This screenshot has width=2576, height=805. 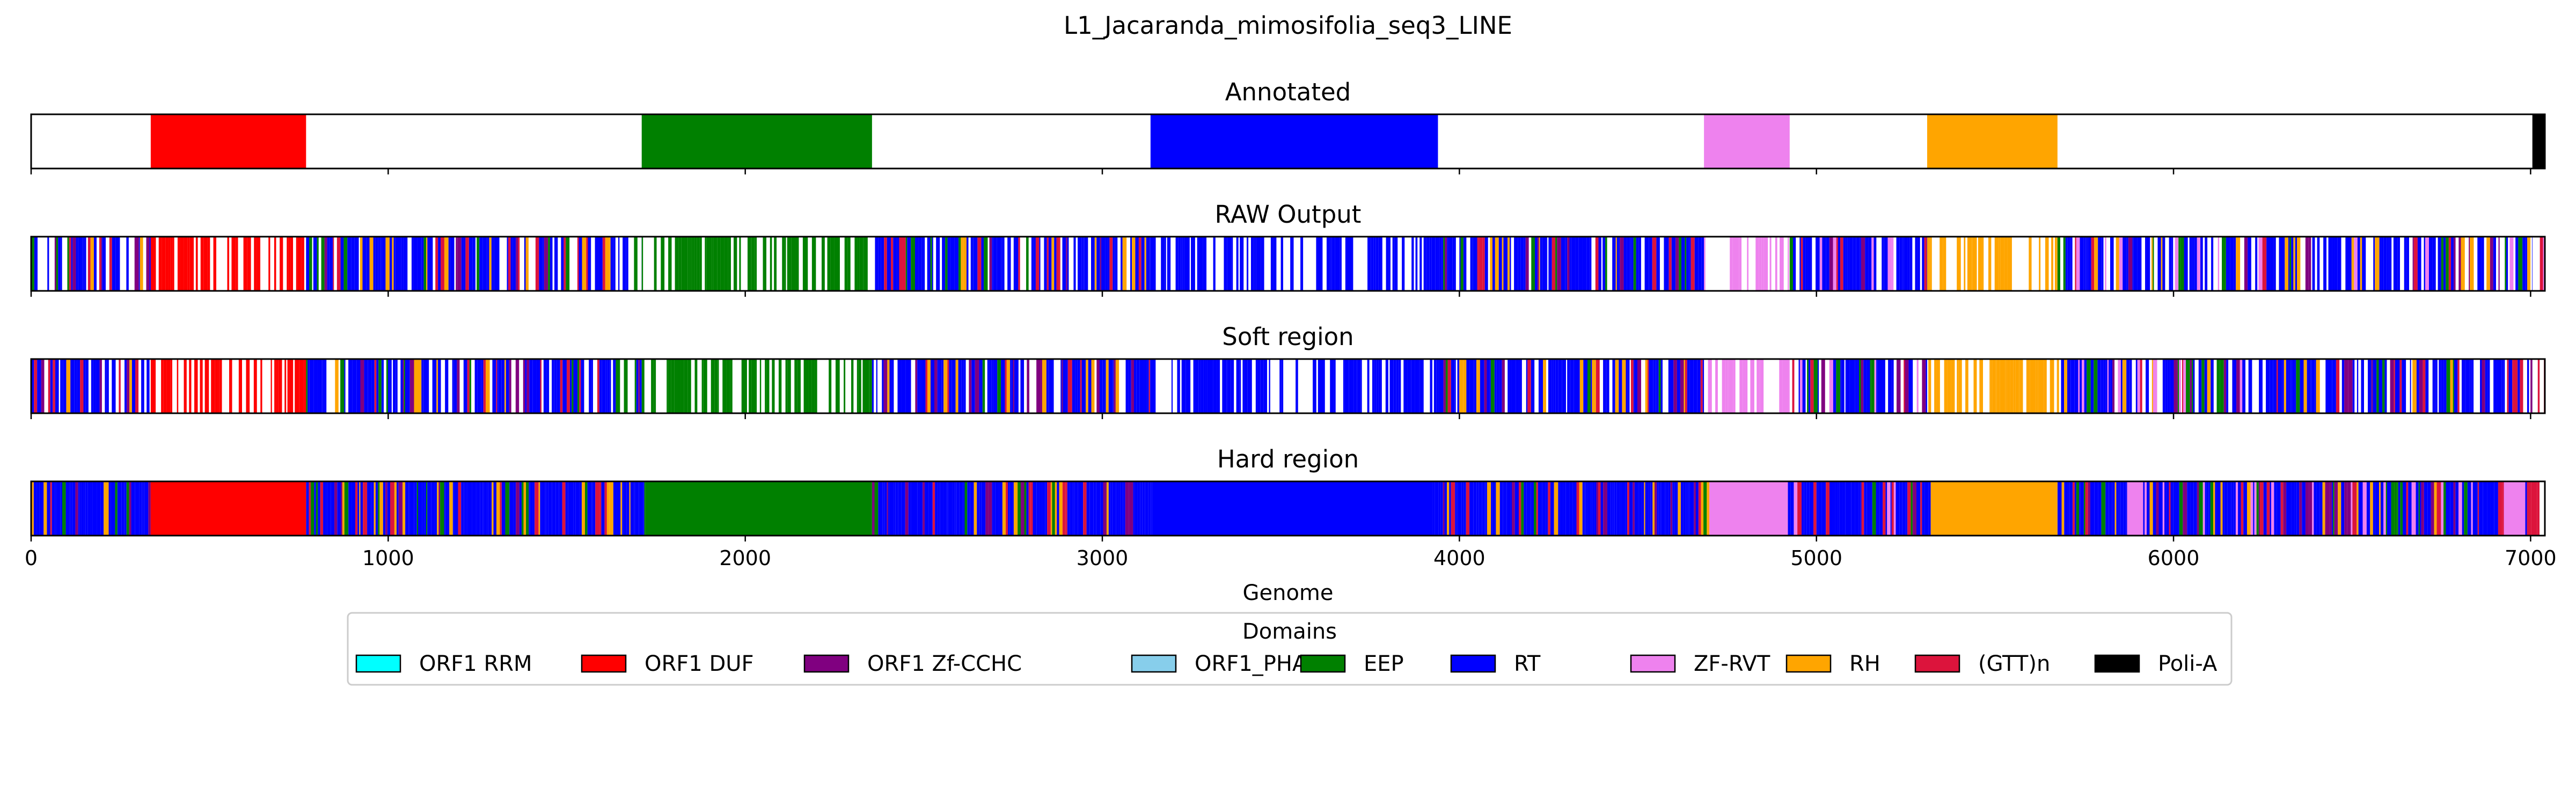 What do you see at coordinates (1288, 25) in the screenshot?
I see `chart-title: L1_Jacaranda_mimosifolia_seq3_LINE` at bounding box center [1288, 25].